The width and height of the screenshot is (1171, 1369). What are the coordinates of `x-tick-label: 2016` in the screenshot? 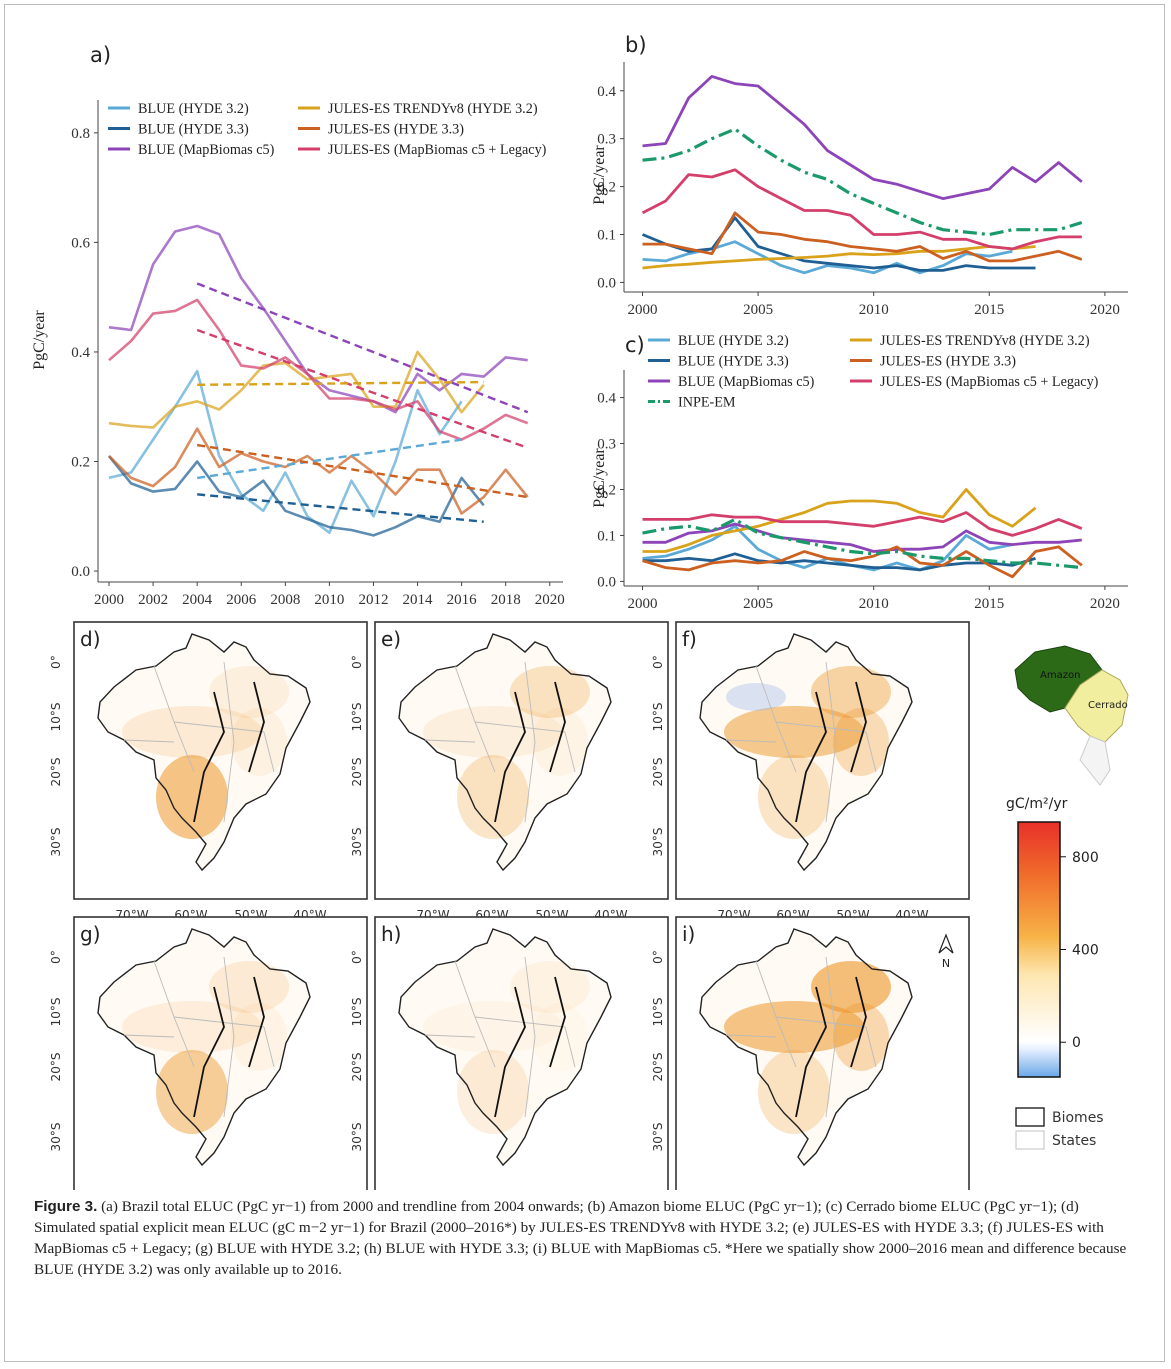 It's located at (462, 600).